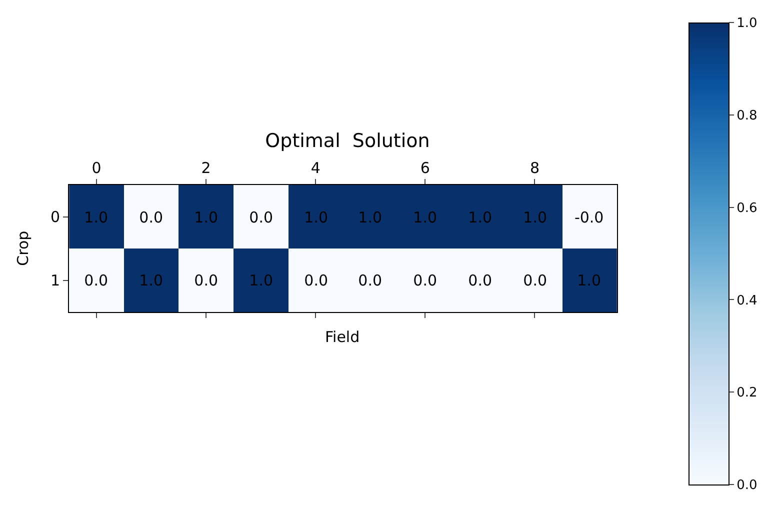 The image size is (769, 507). I want to click on color-bar-label: 0.0, so click(747, 486).